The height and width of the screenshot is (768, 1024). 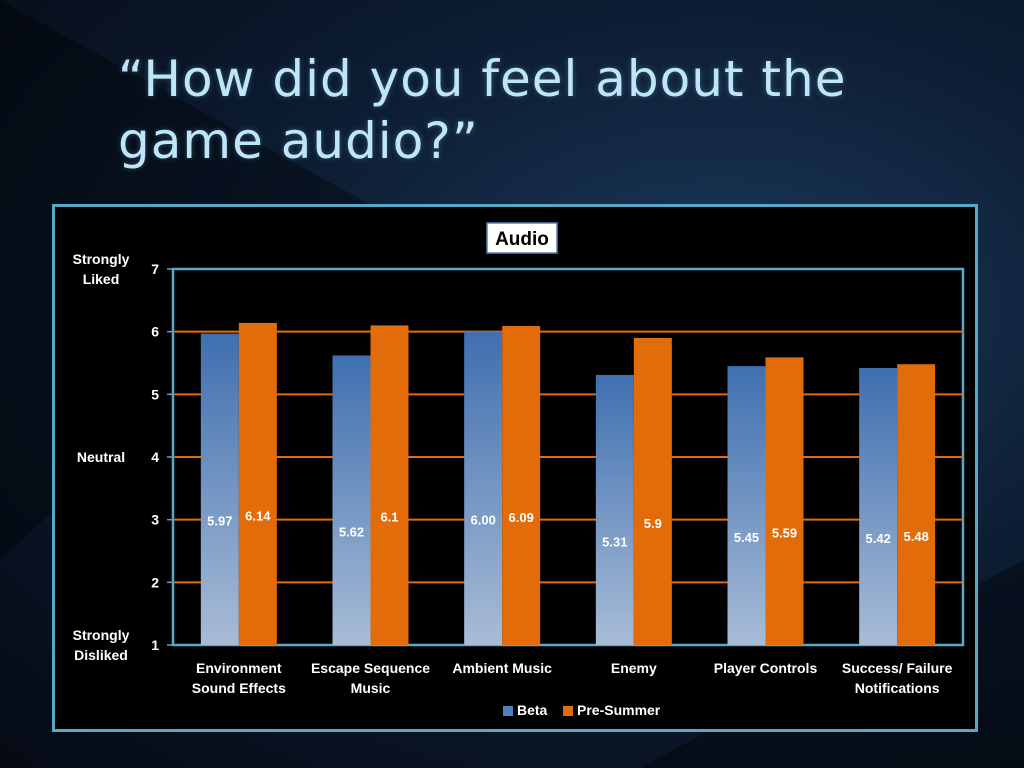 I want to click on slide-title-line-2: game audio?”, so click(x=298, y=141).